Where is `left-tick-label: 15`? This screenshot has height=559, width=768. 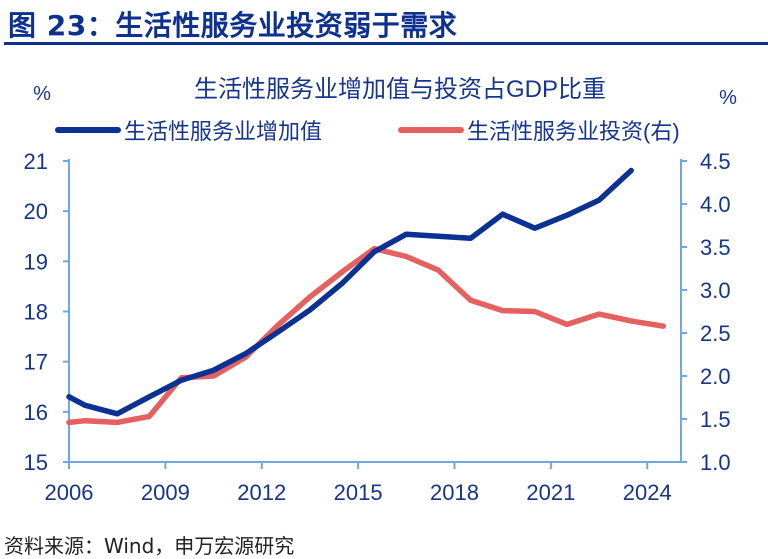 left-tick-label: 15 is located at coordinates (36, 462).